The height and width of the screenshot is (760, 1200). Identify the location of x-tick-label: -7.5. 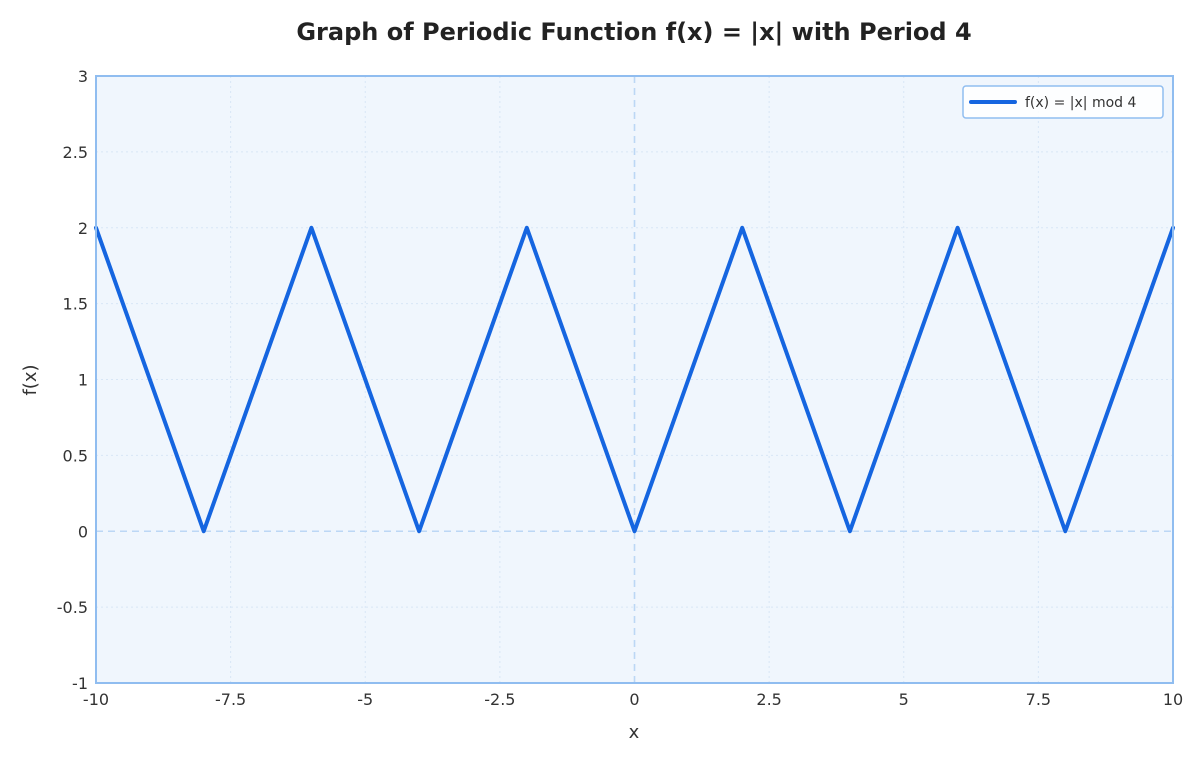
(230, 699).